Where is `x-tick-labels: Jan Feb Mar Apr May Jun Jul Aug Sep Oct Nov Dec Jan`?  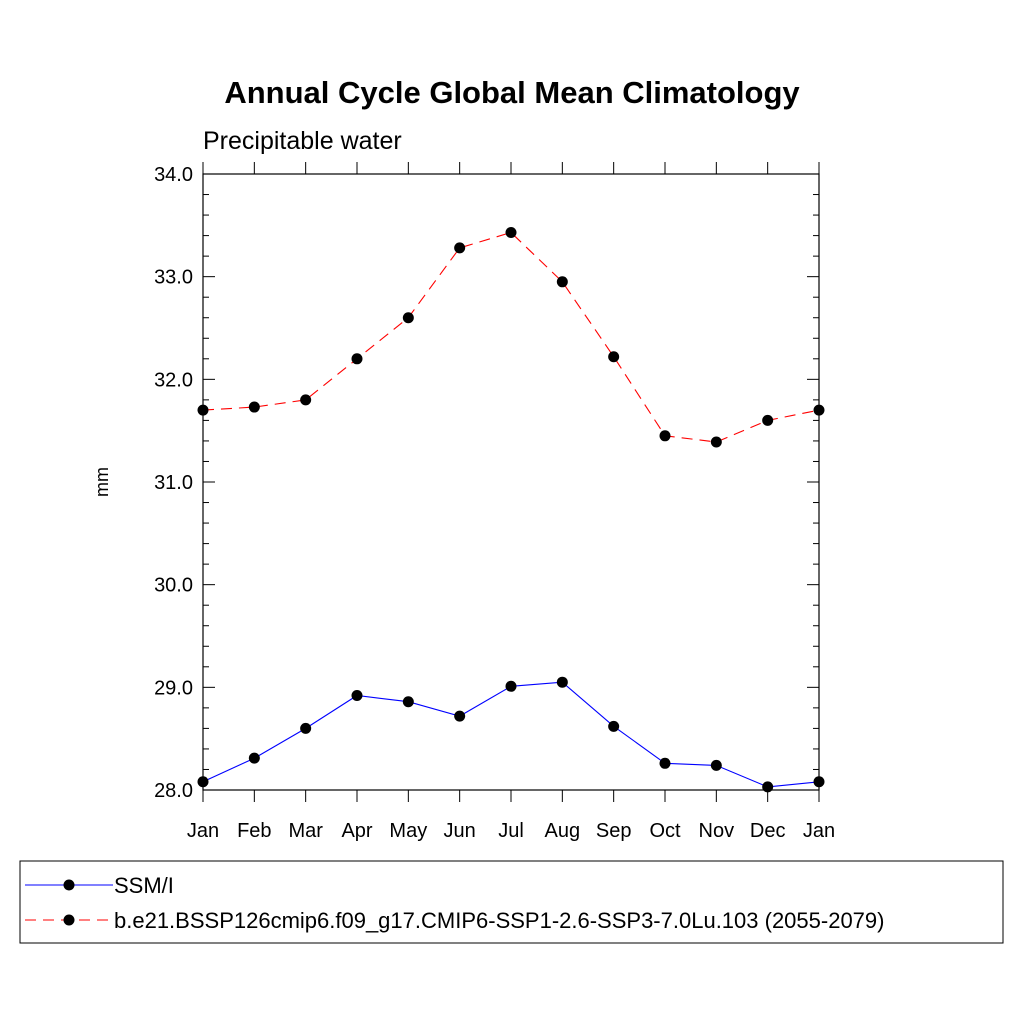
x-tick-labels: Jan Feb Mar Apr May Jun Jul Aug Sep Oct Nov Dec Jan is located at coordinates (511, 831).